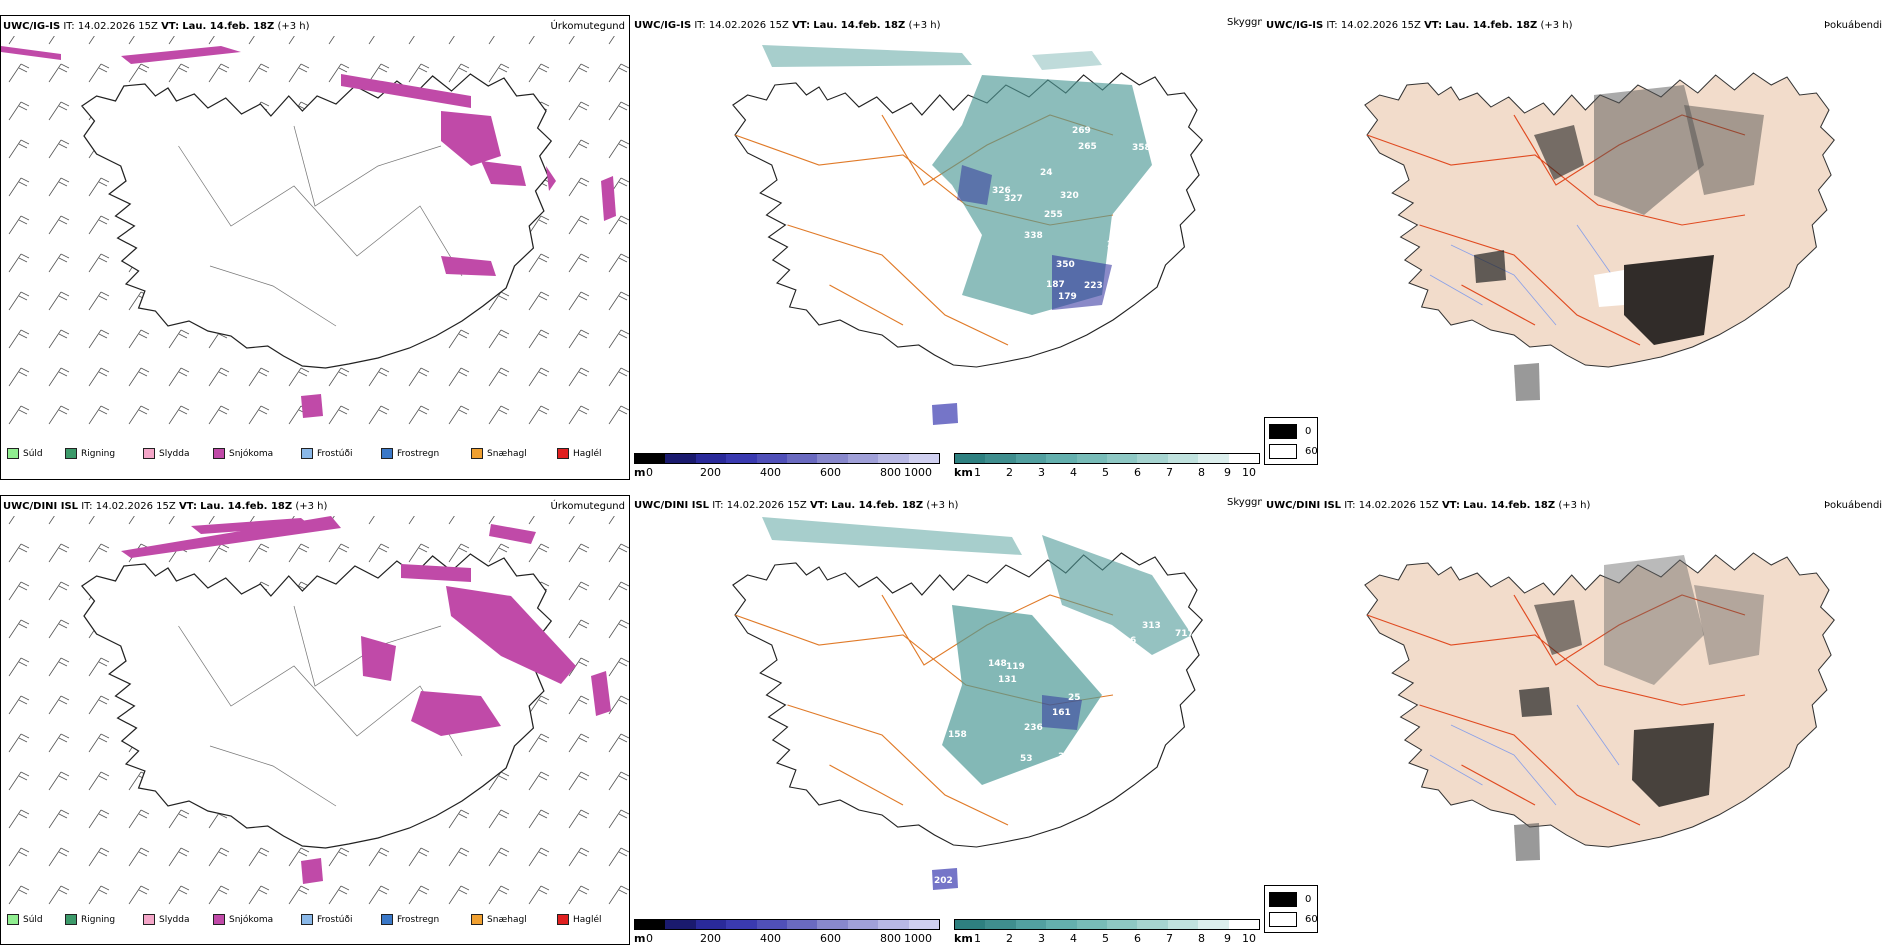 Image resolution: width=1900 pixels, height=950 pixels. I want to click on visibility-colorbar-row1: km 1 2 3 4 5 6 7 8 9 10, so click(1107, 466).